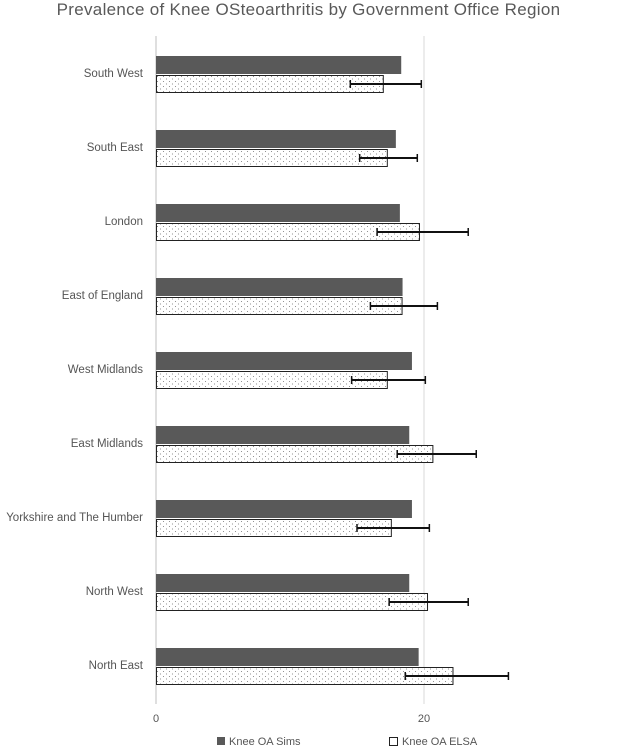 Image resolution: width=617 pixels, height=750 pixels. Describe the element at coordinates (124, 222) in the screenshot. I see `category-label-2: London` at that location.